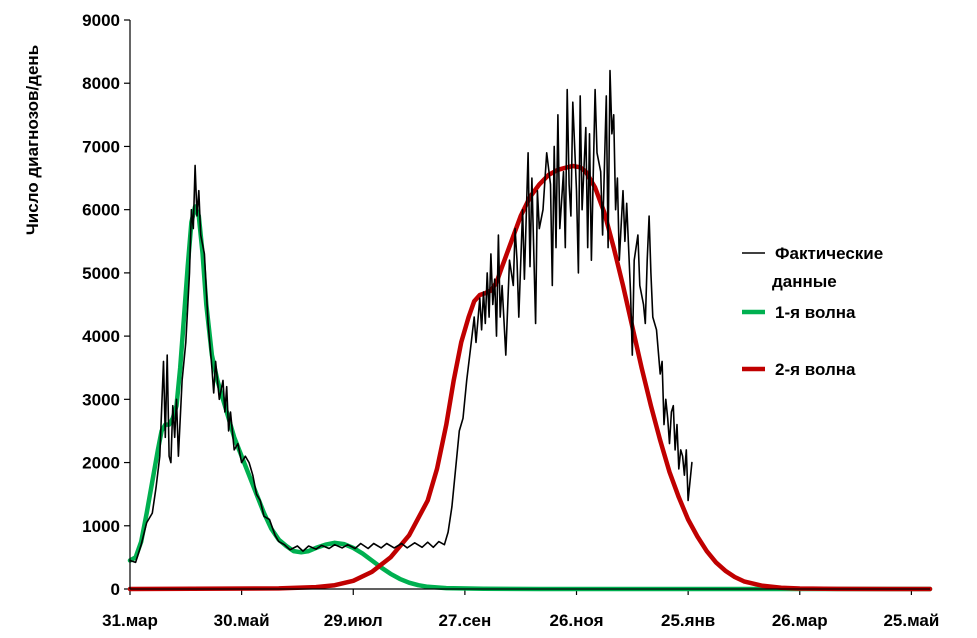 This screenshot has width=977, height=638. Describe the element at coordinates (829, 253) in the screenshot. I see `legend-label-0: Фактические` at that location.